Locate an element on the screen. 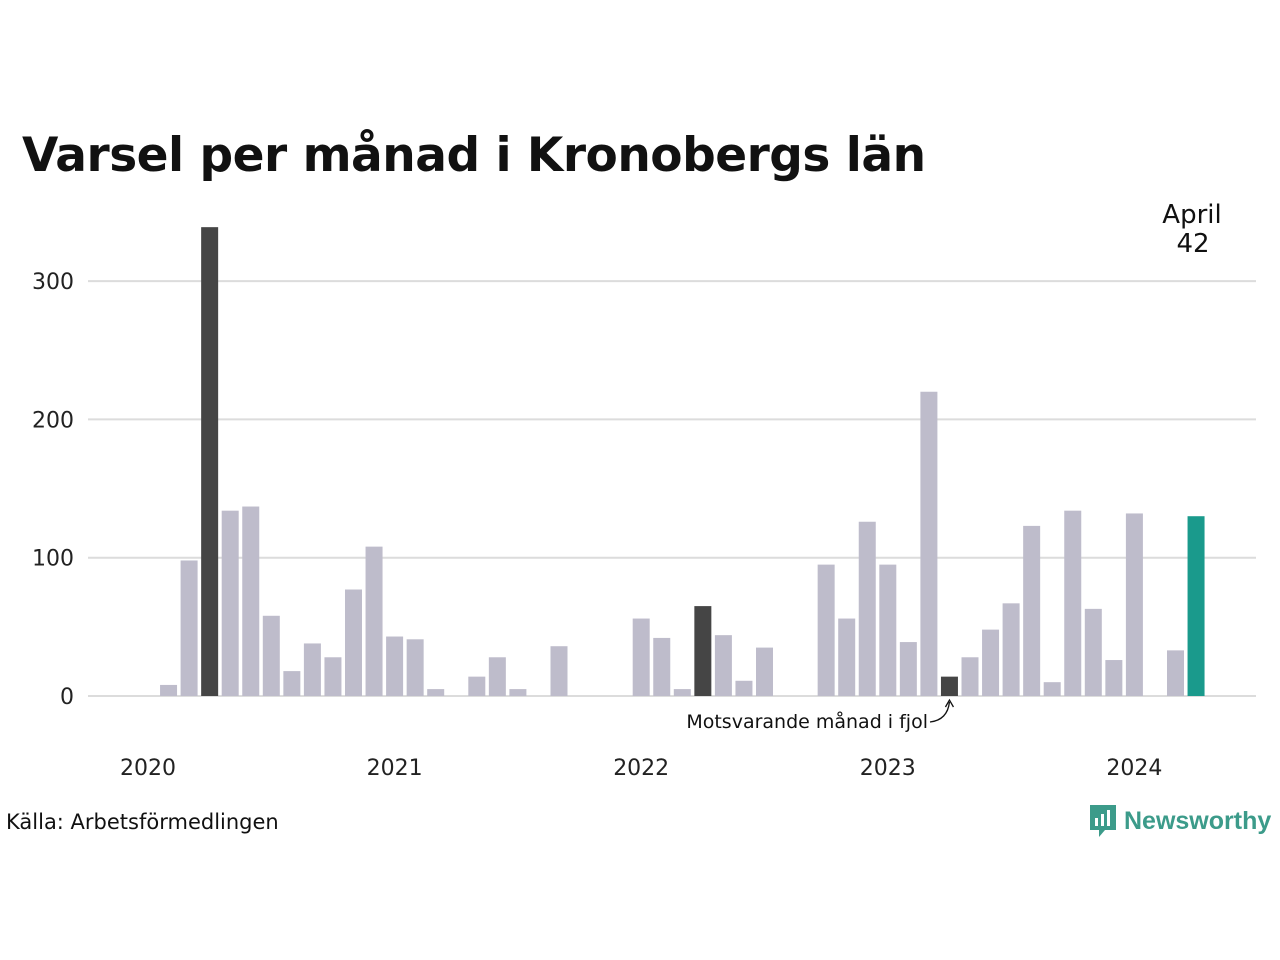 The height and width of the screenshot is (960, 1280). brand-logo: Newsworthy is located at coordinates (1179, 821).